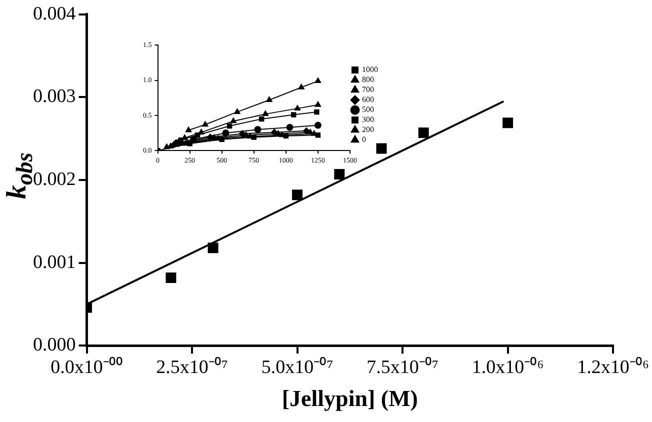 The width and height of the screenshot is (652, 422). I want to click on legend-label: 300, so click(368, 119).